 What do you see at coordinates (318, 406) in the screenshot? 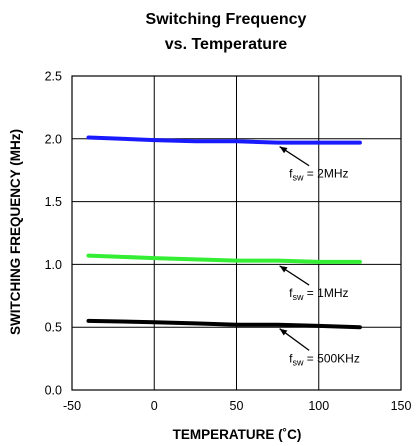
I see `x-tick-label: 100` at bounding box center [318, 406].